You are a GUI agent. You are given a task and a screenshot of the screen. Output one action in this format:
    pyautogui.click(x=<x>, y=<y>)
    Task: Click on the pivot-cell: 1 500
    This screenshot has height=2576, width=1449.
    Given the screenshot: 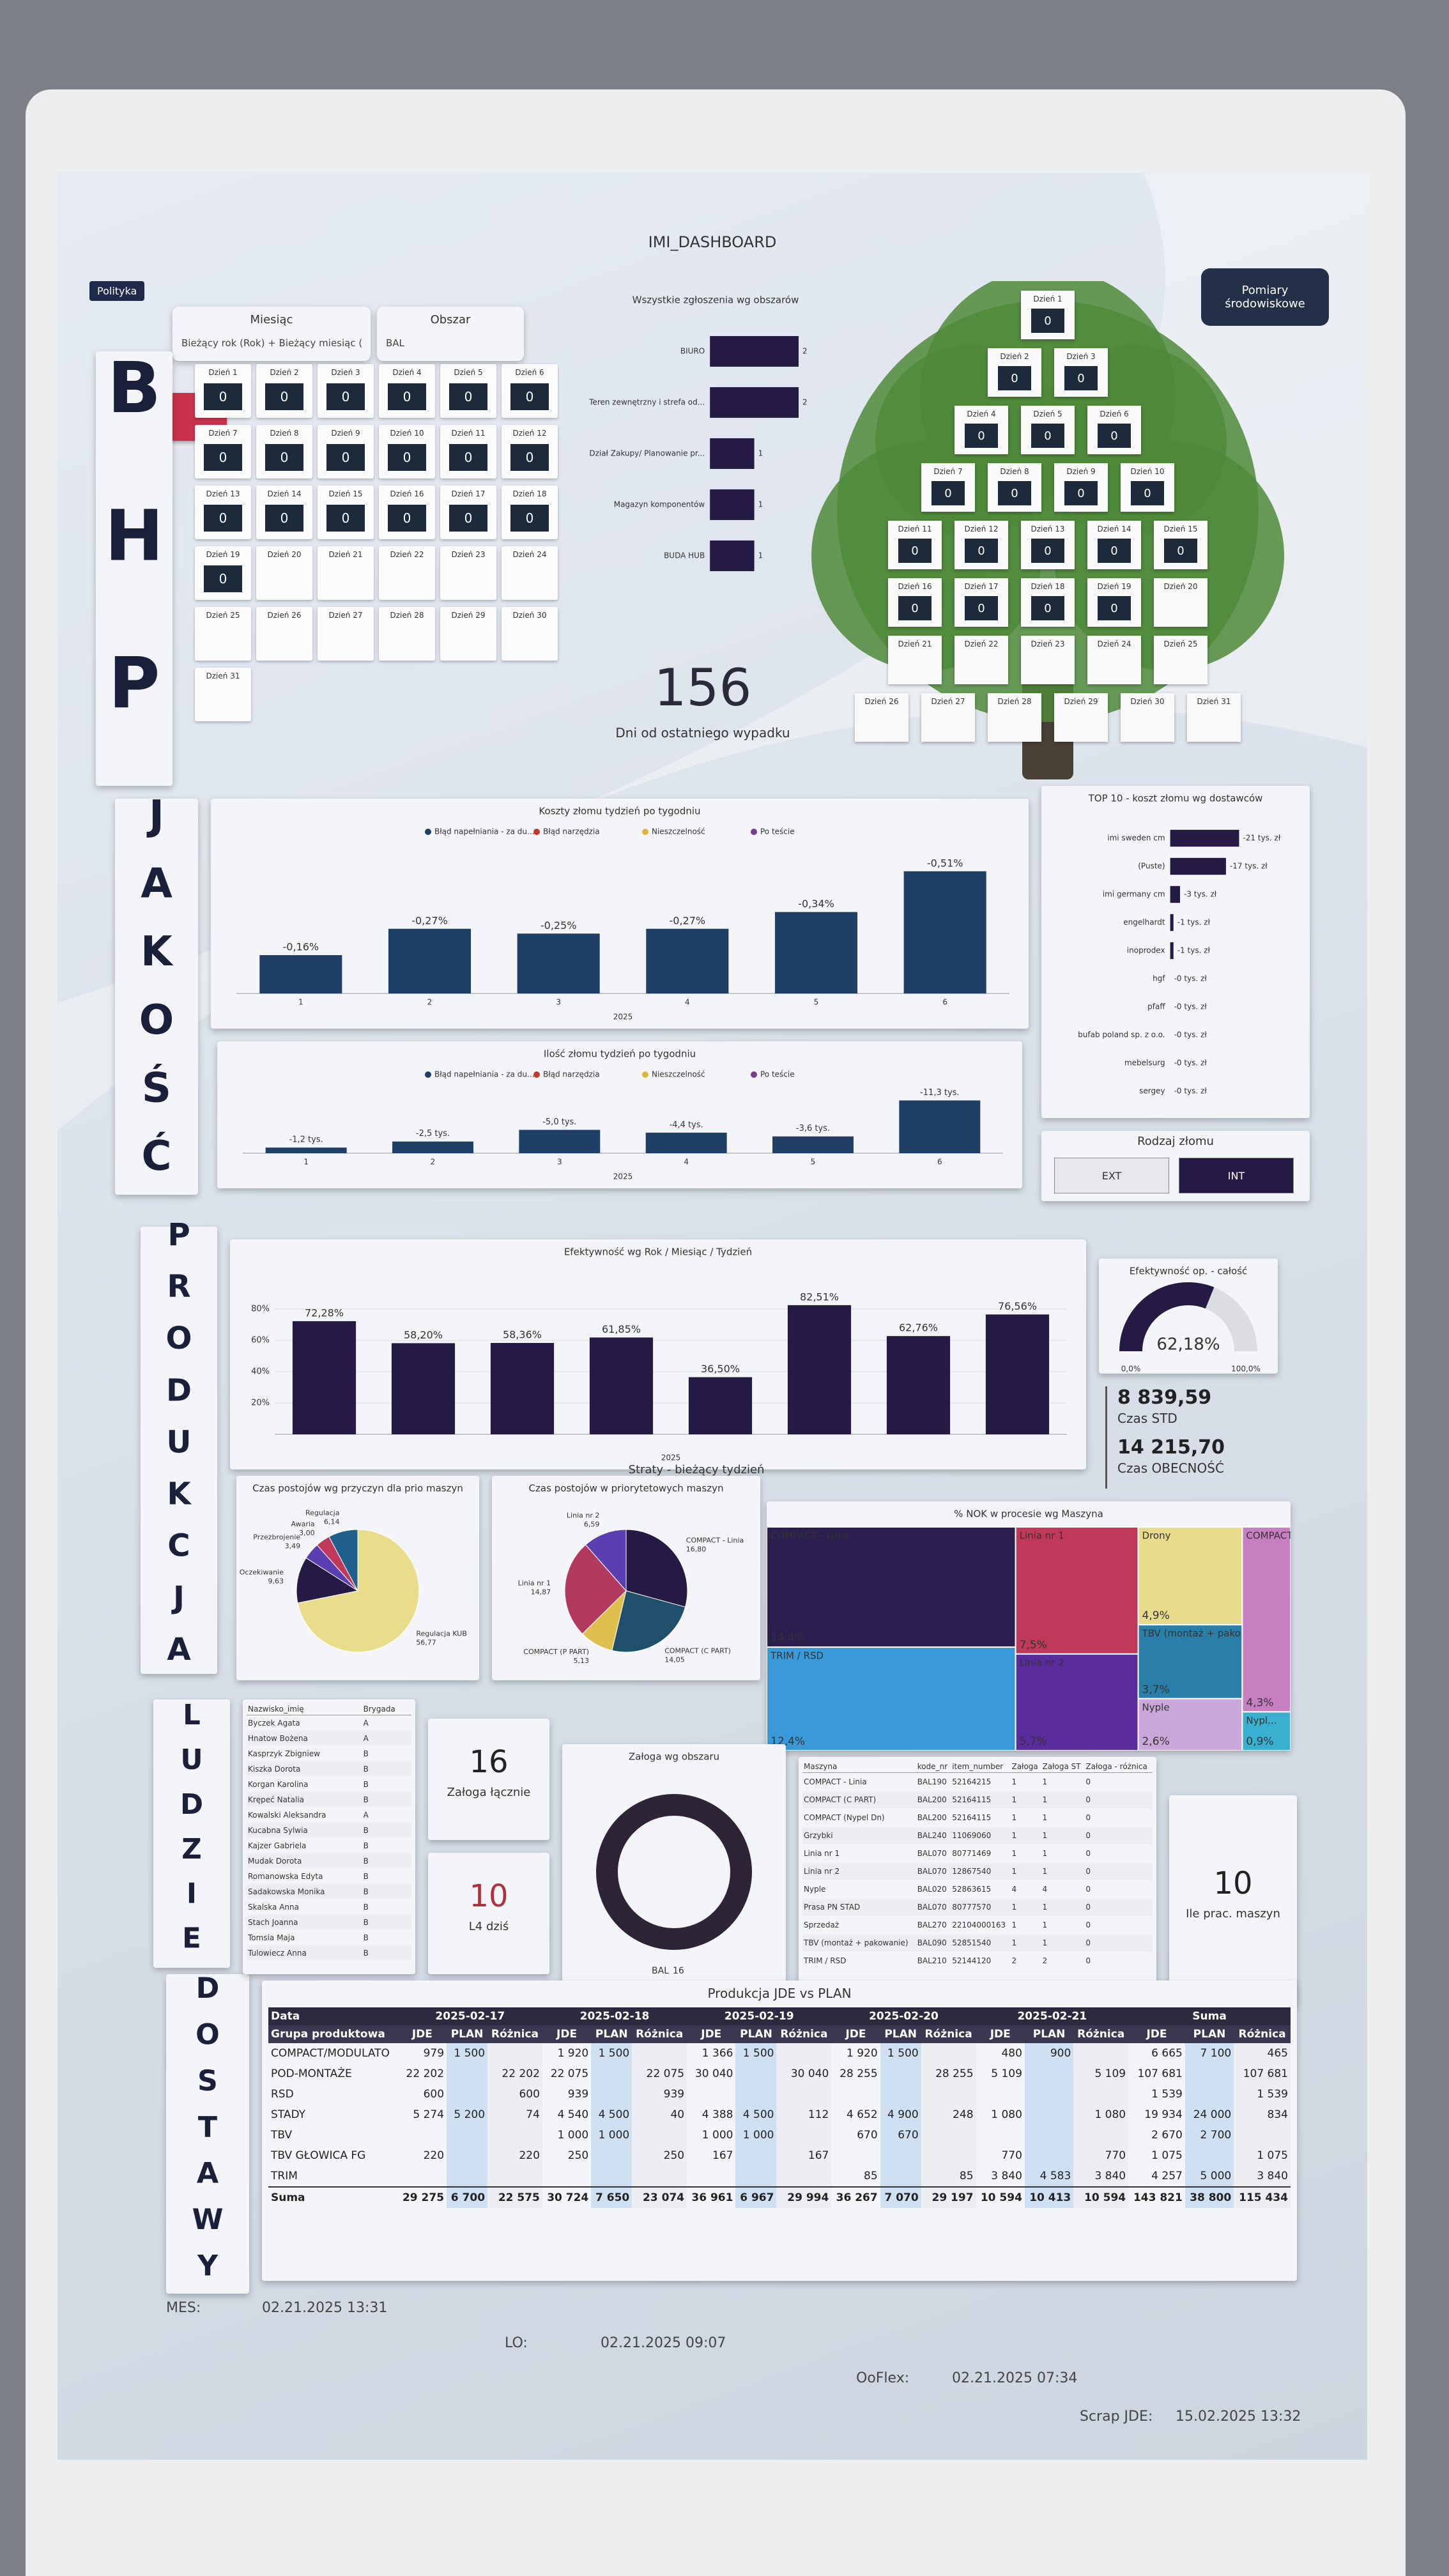 What is the action you would take?
    pyautogui.click(x=611, y=2053)
    